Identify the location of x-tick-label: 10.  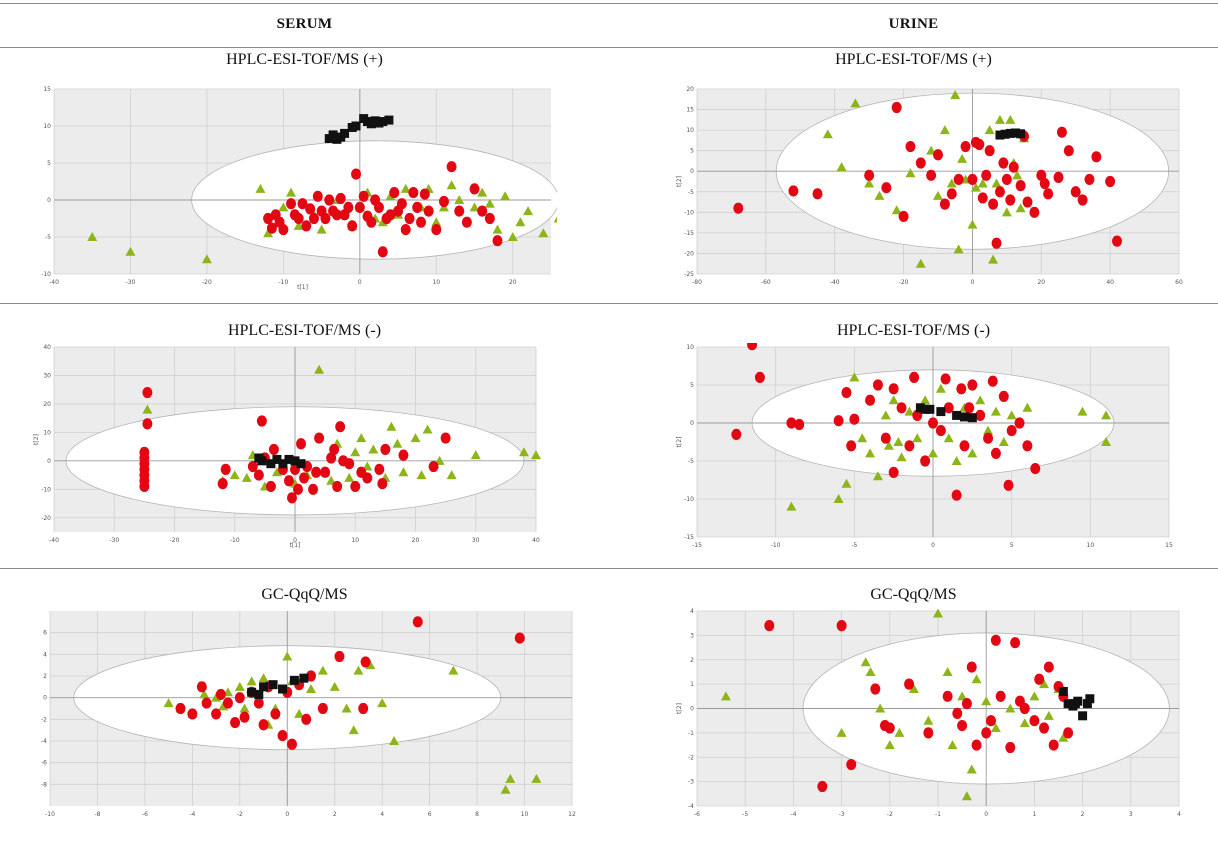
(525, 814).